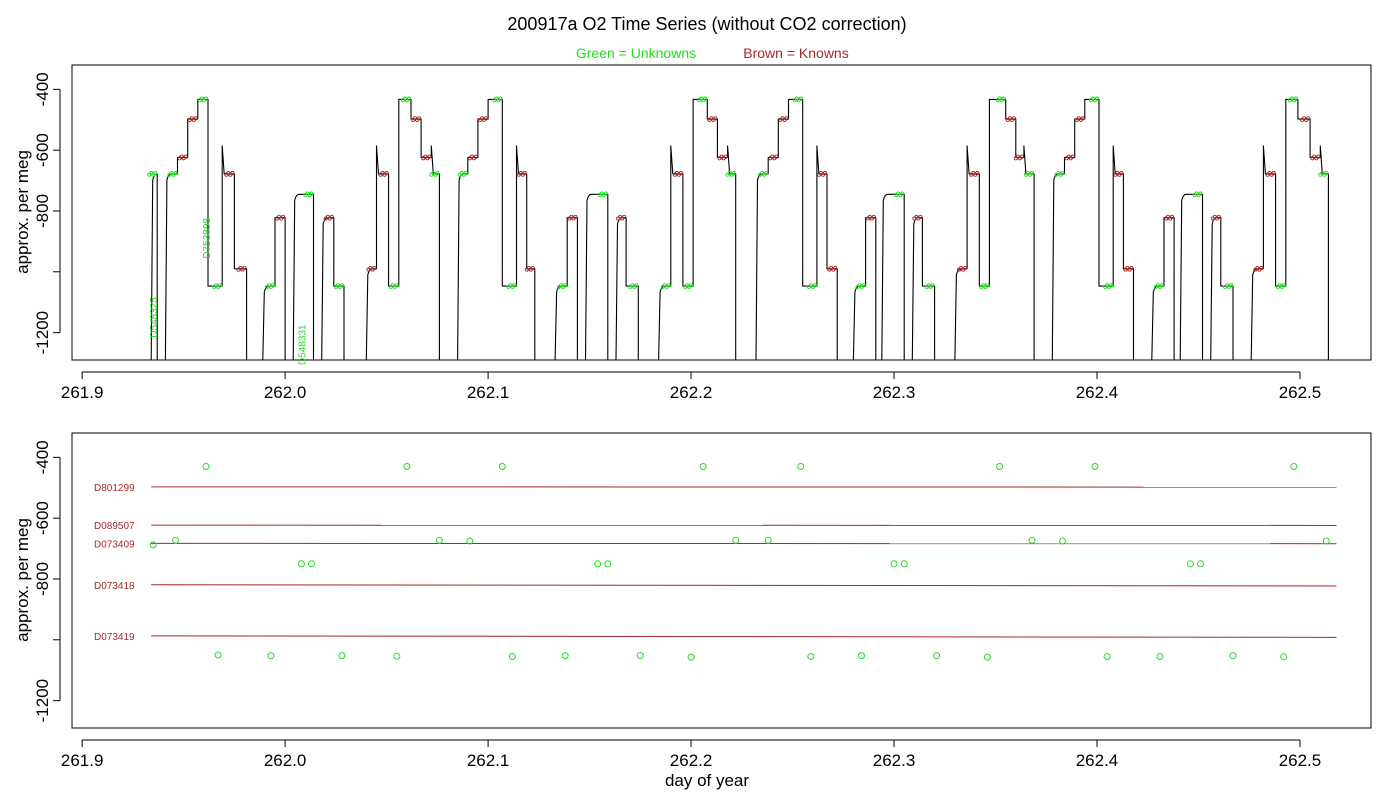 Image resolution: width=1400 pixels, height=800 pixels. What do you see at coordinates (207, 238) in the screenshot?
I see `sample-label: D753898` at bounding box center [207, 238].